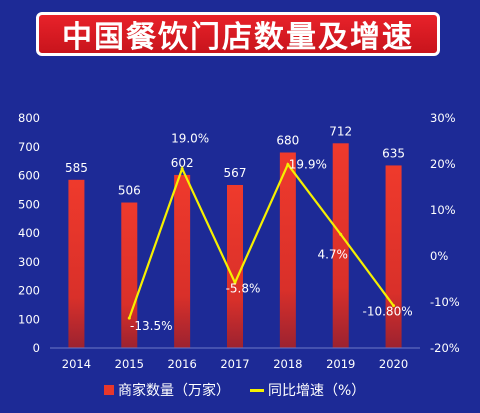  What do you see at coordinates (439, 256) in the screenshot?
I see `y-right-tick: 0%` at bounding box center [439, 256].